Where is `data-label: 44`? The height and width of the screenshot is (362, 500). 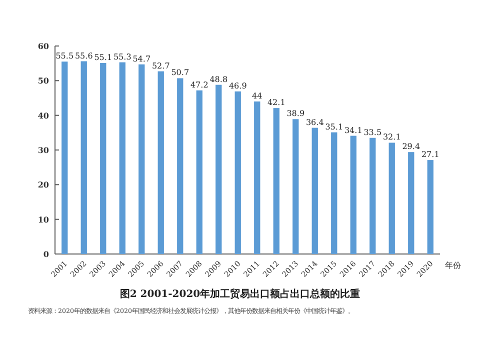 data-label: 44 is located at coordinates (257, 95).